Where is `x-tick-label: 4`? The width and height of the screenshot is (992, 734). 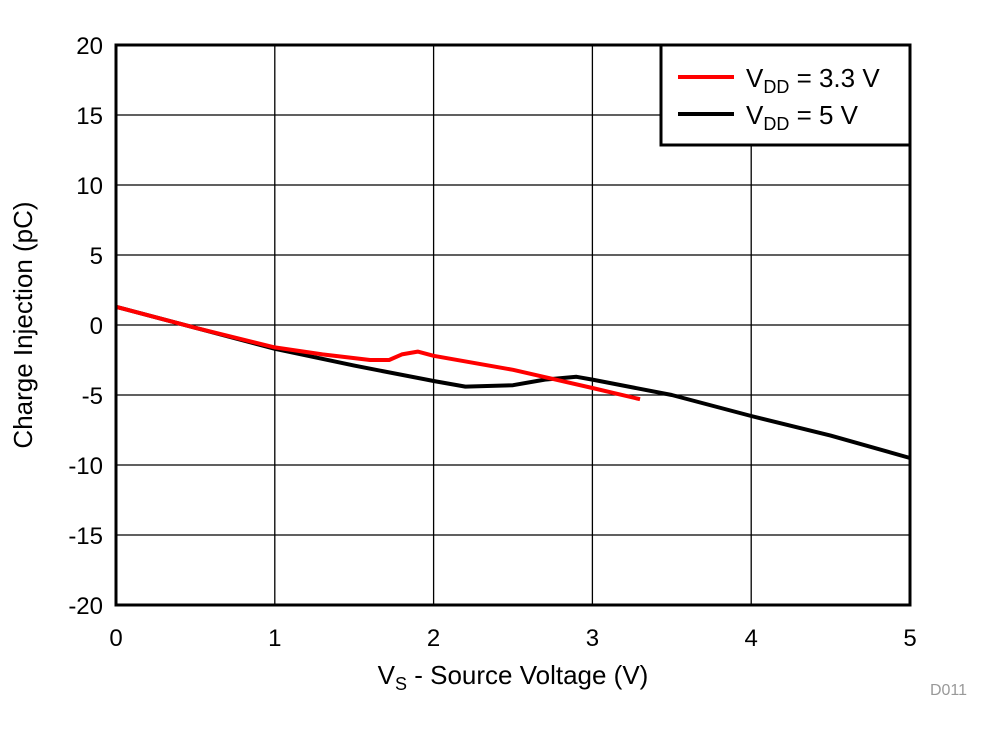
x-tick-label: 4 is located at coordinates (751, 638).